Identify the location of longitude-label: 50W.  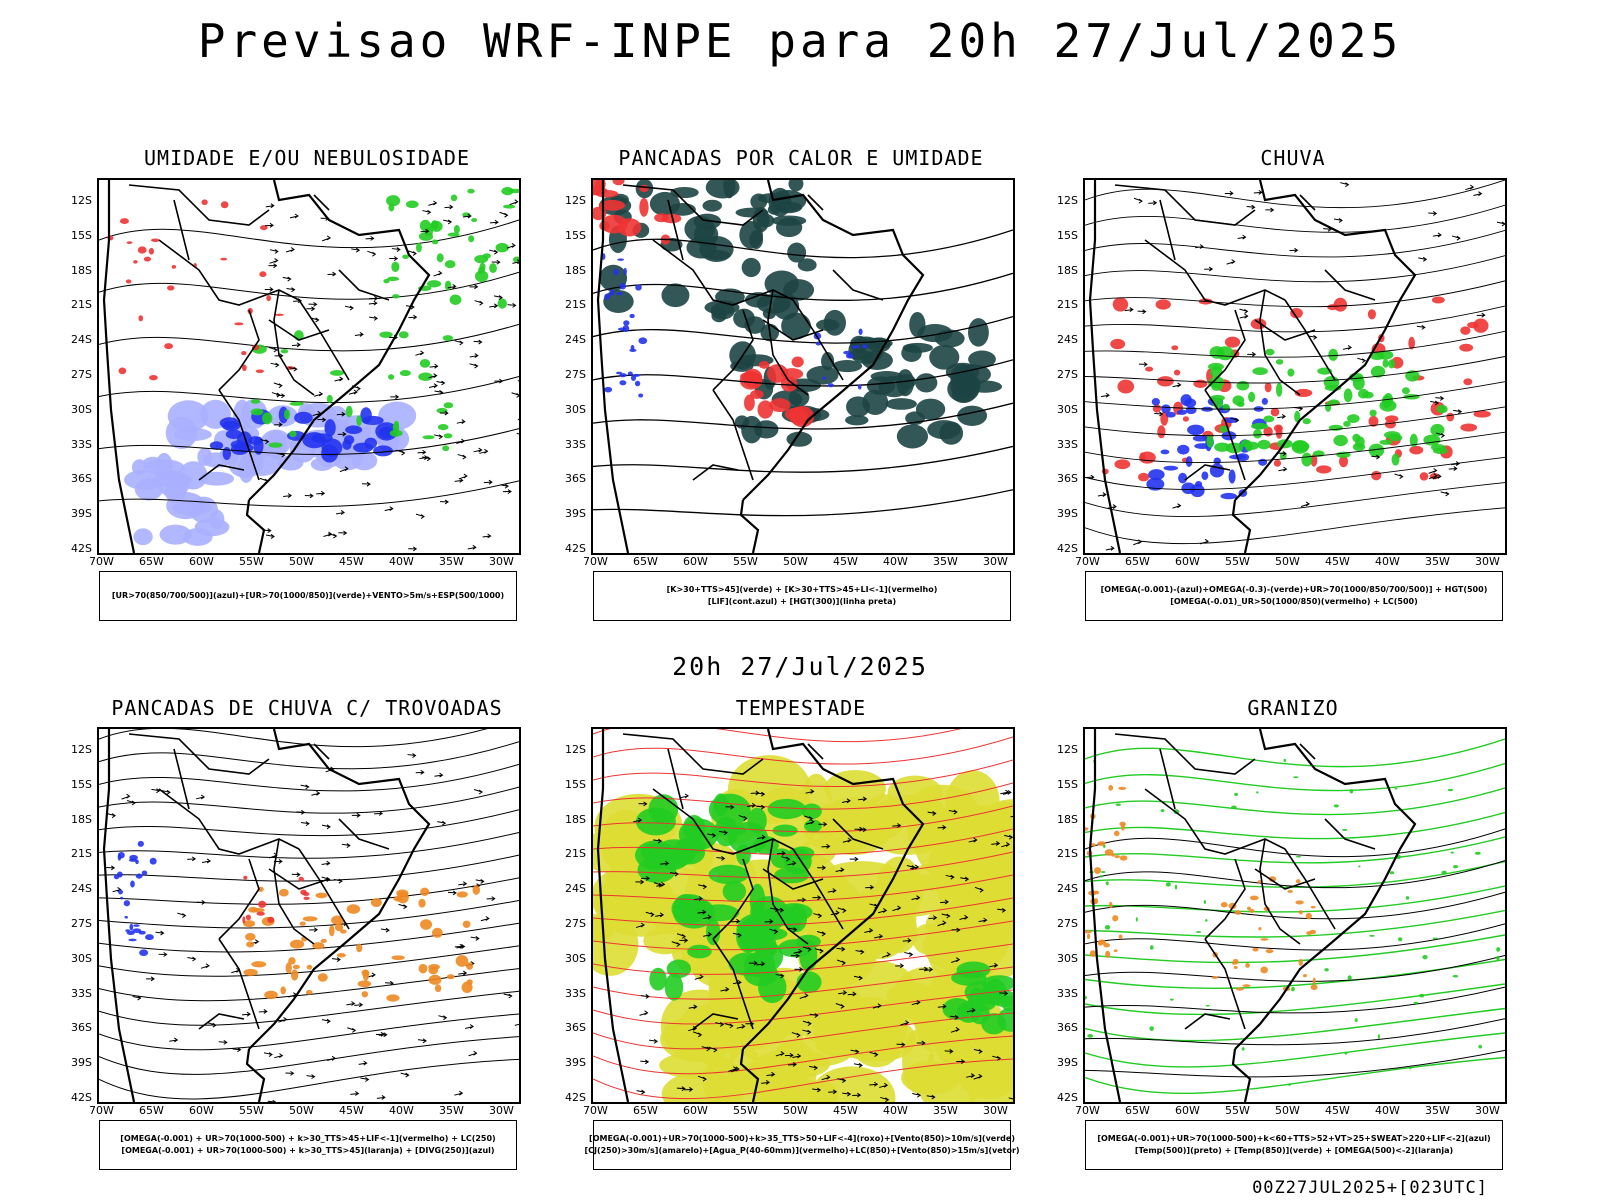
(795, 1110).